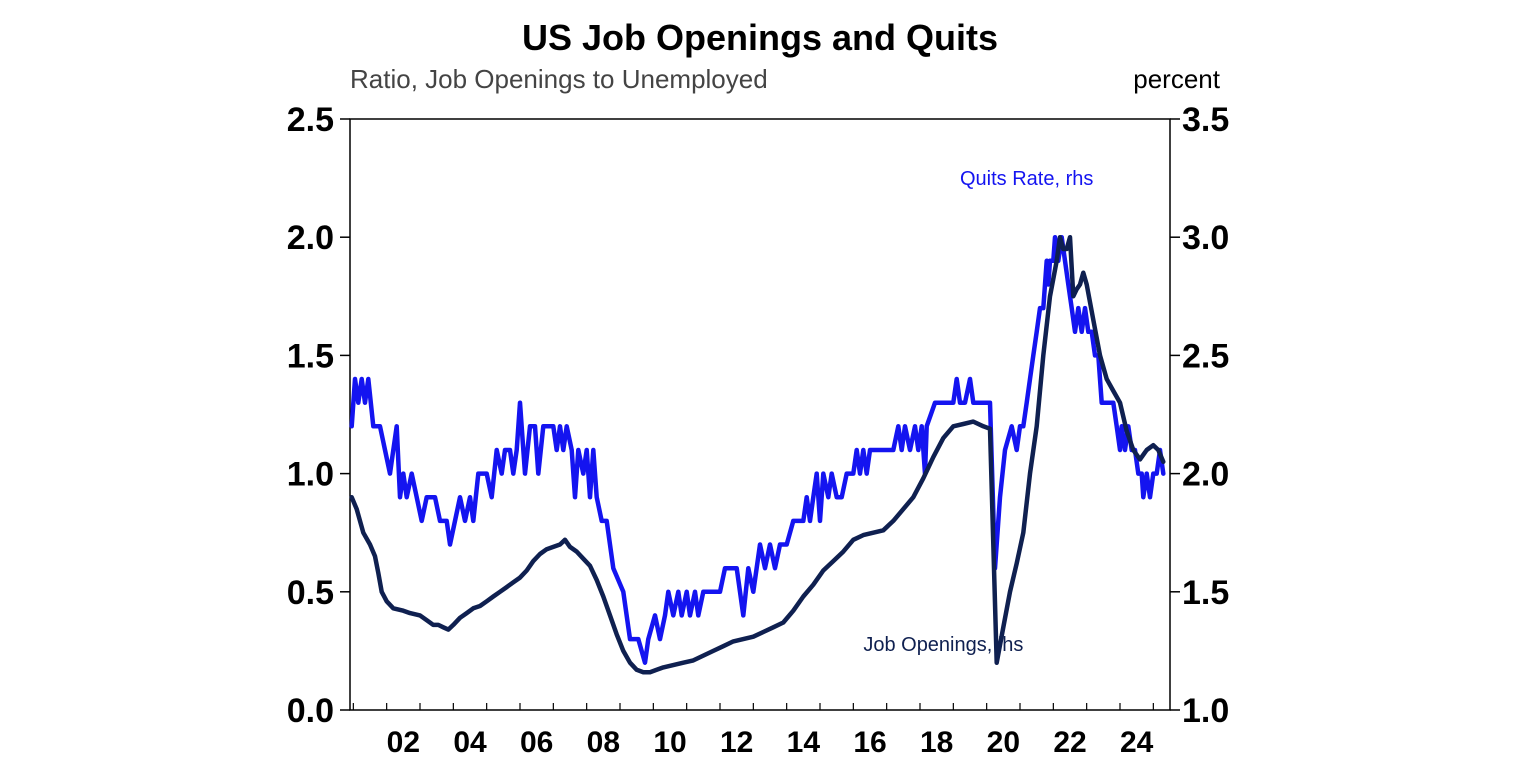 This screenshot has height=775, width=1536. What do you see at coordinates (669, 742) in the screenshot?
I see `x-tick-label: 10` at bounding box center [669, 742].